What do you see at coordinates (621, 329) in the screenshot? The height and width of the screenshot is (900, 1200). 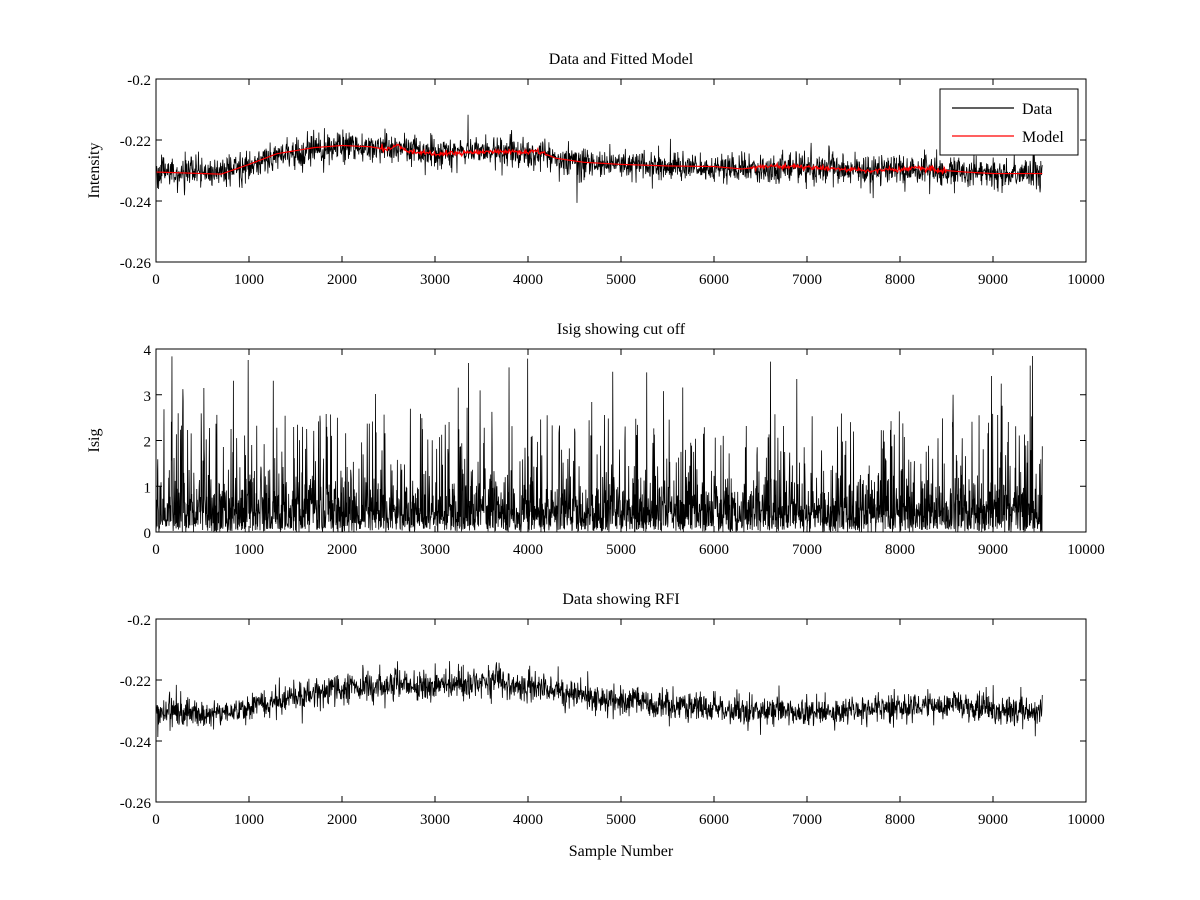 I see `chart-title: Isig showing cut off` at bounding box center [621, 329].